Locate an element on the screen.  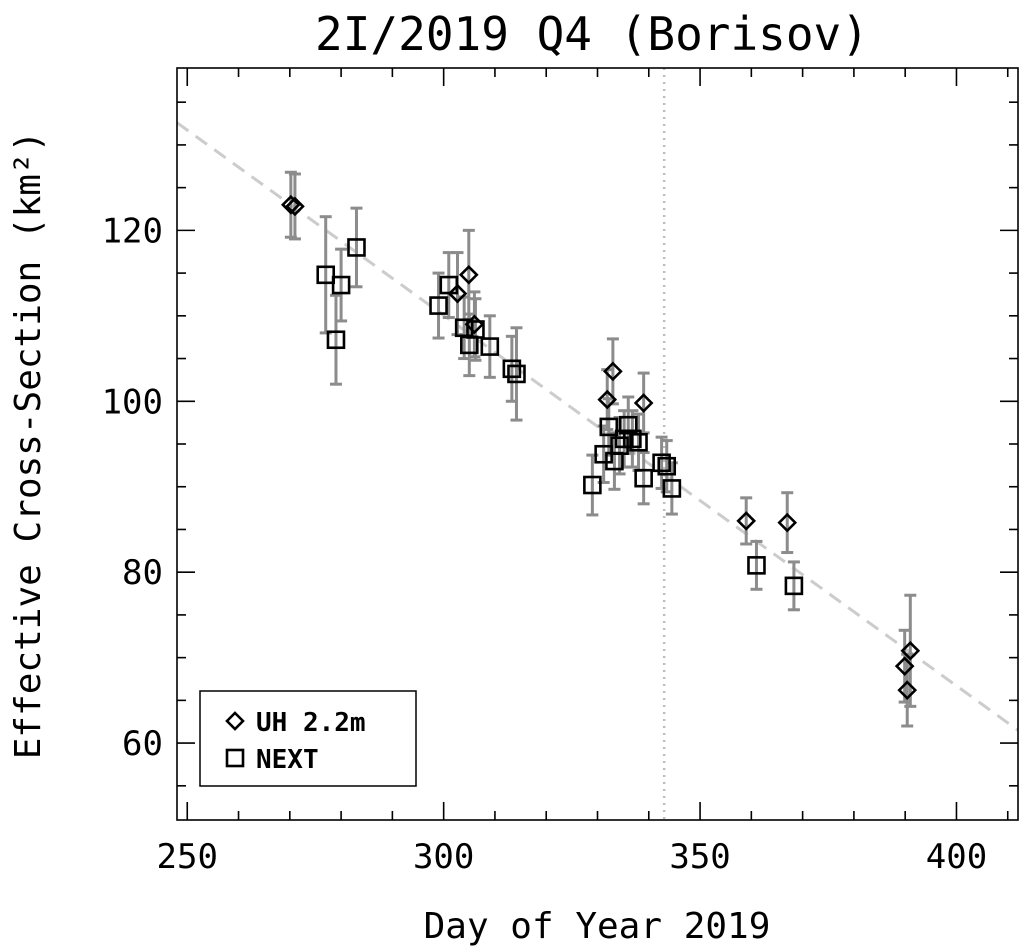
legend: UH 2.2m NEXT is located at coordinates (308, 738).